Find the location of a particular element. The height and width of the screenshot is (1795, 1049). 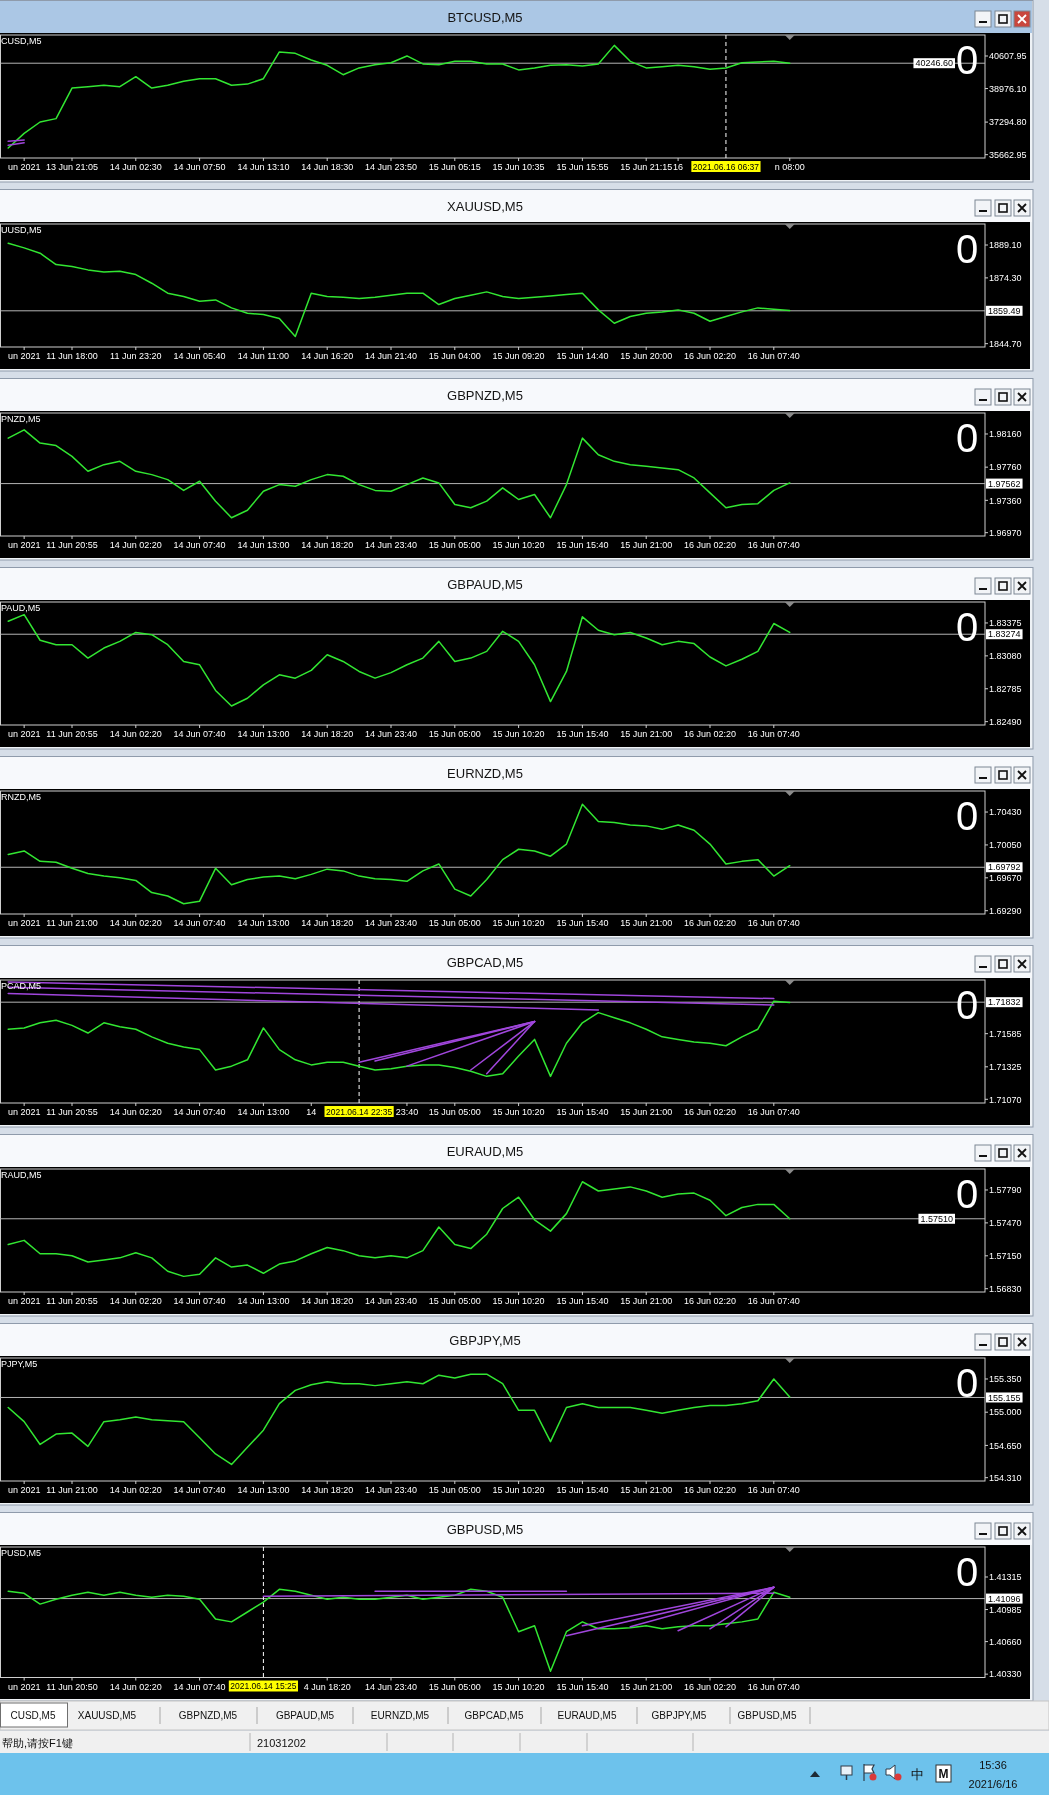

y-tick-label: 1.56830 is located at coordinates (1005, 1288).